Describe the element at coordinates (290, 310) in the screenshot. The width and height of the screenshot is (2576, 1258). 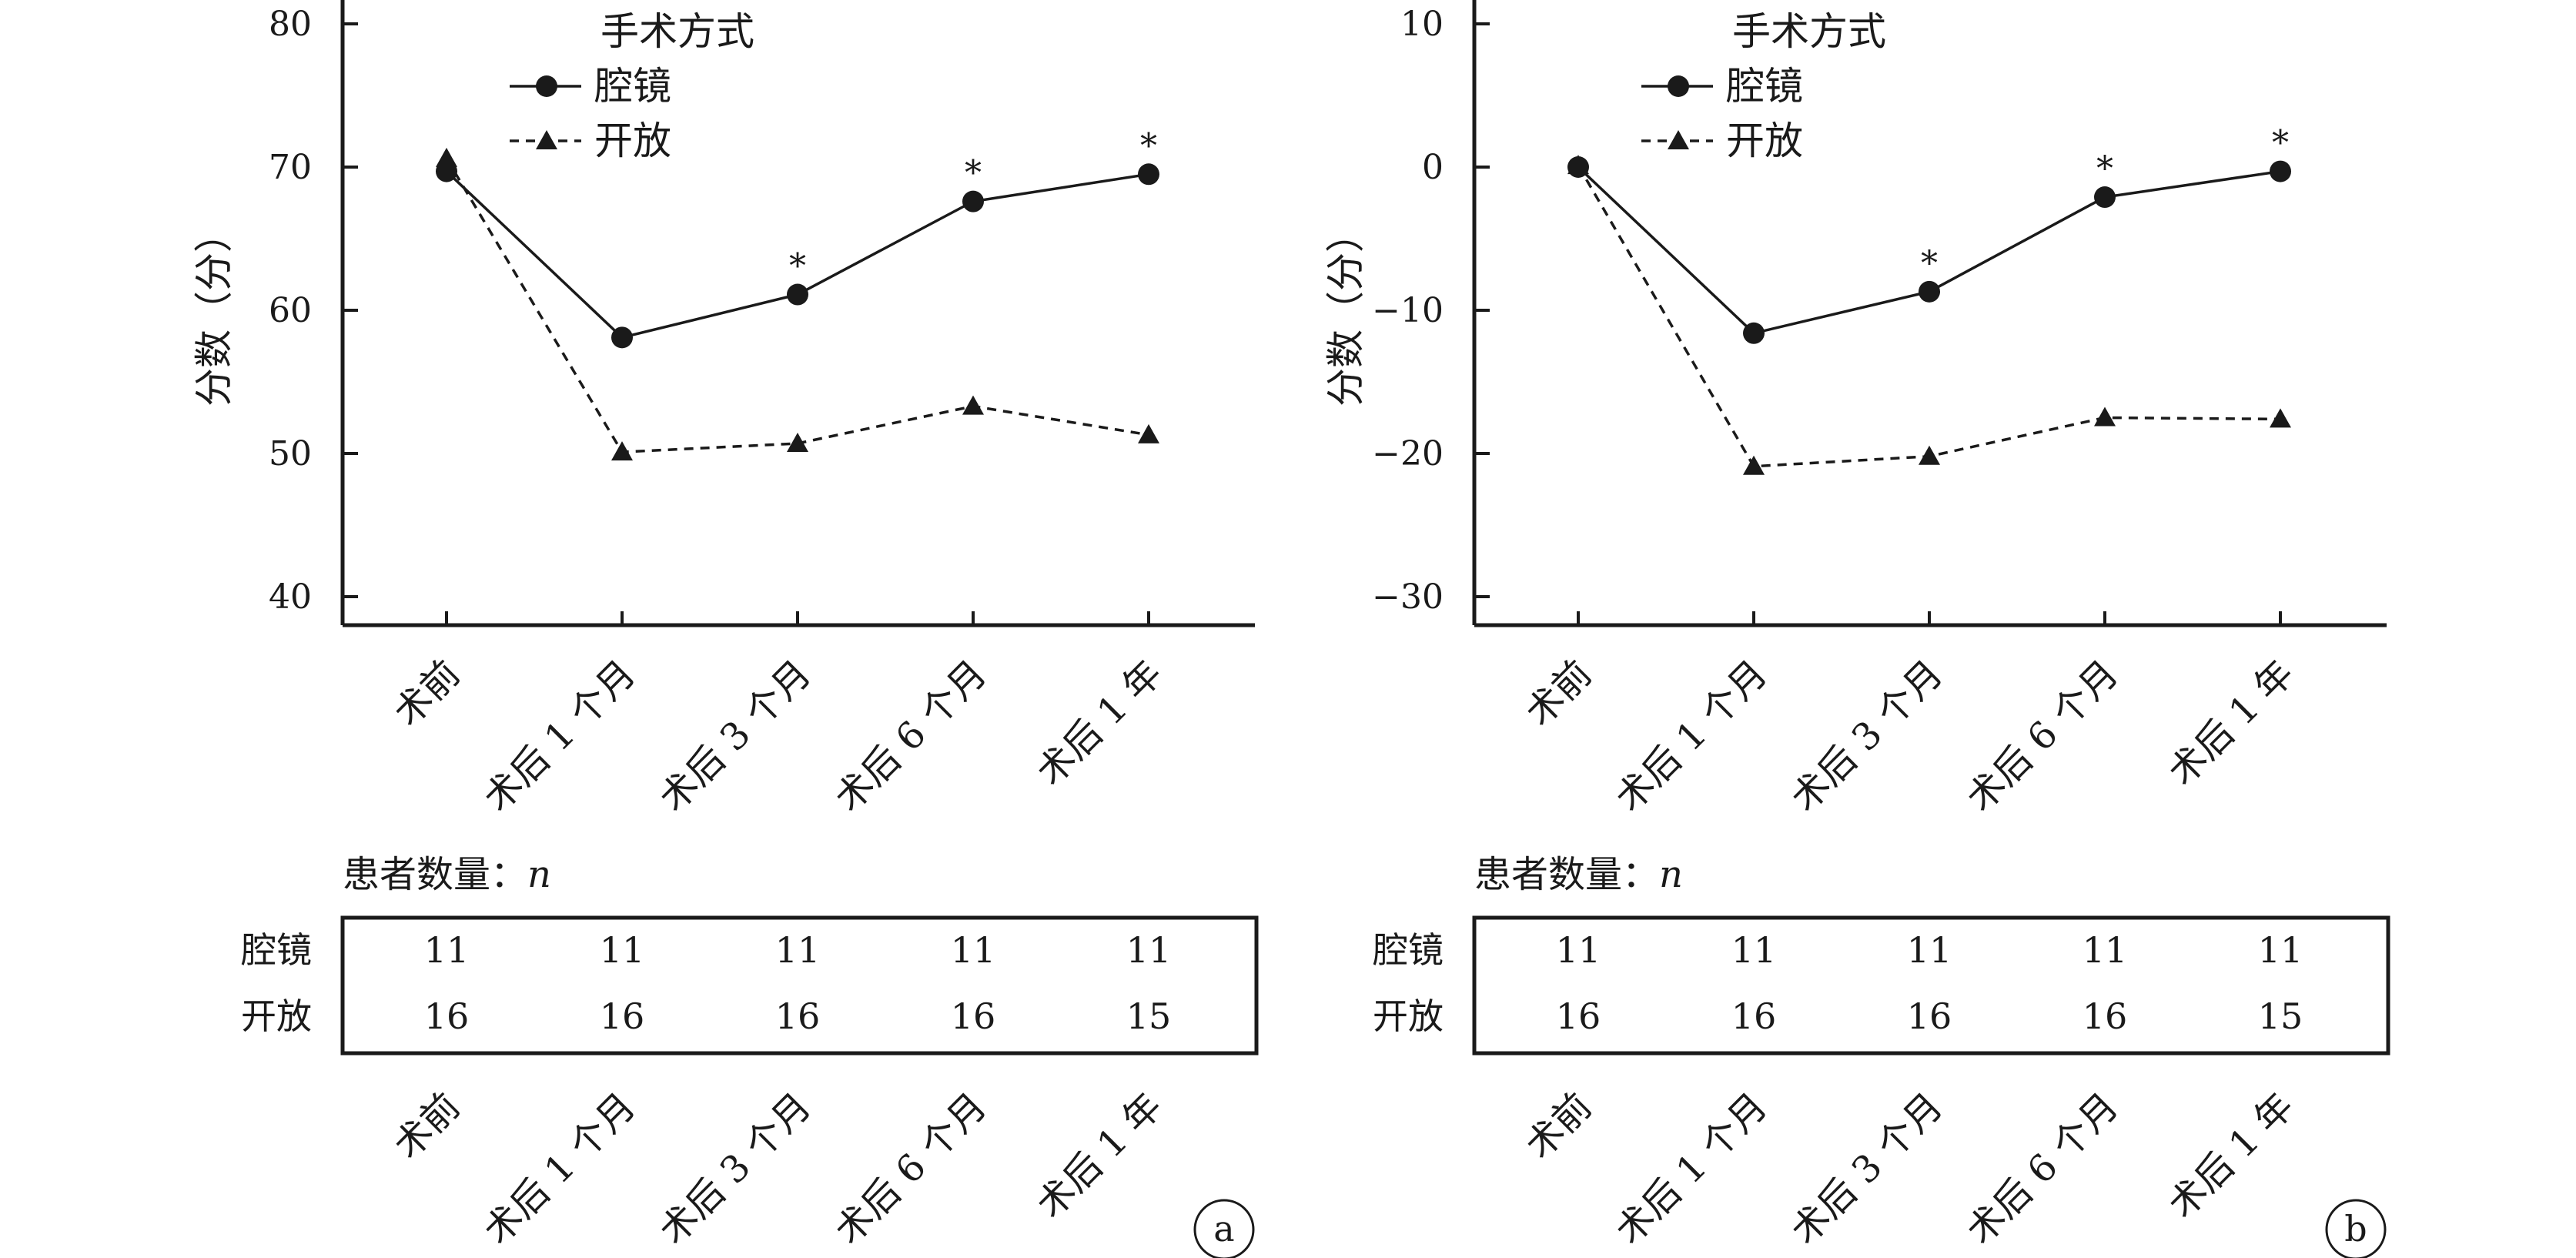
I see `y-tick-label: 60` at that location.